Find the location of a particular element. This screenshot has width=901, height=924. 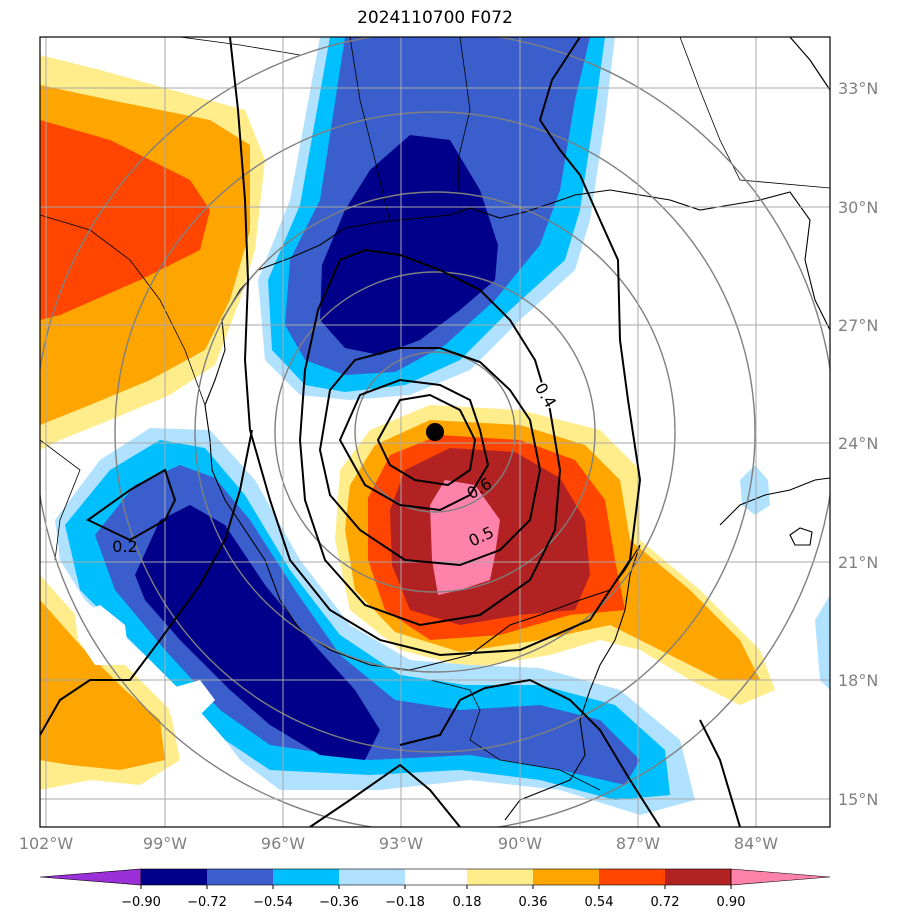

colorbar-tick-4: −0.36 is located at coordinates (339, 902).